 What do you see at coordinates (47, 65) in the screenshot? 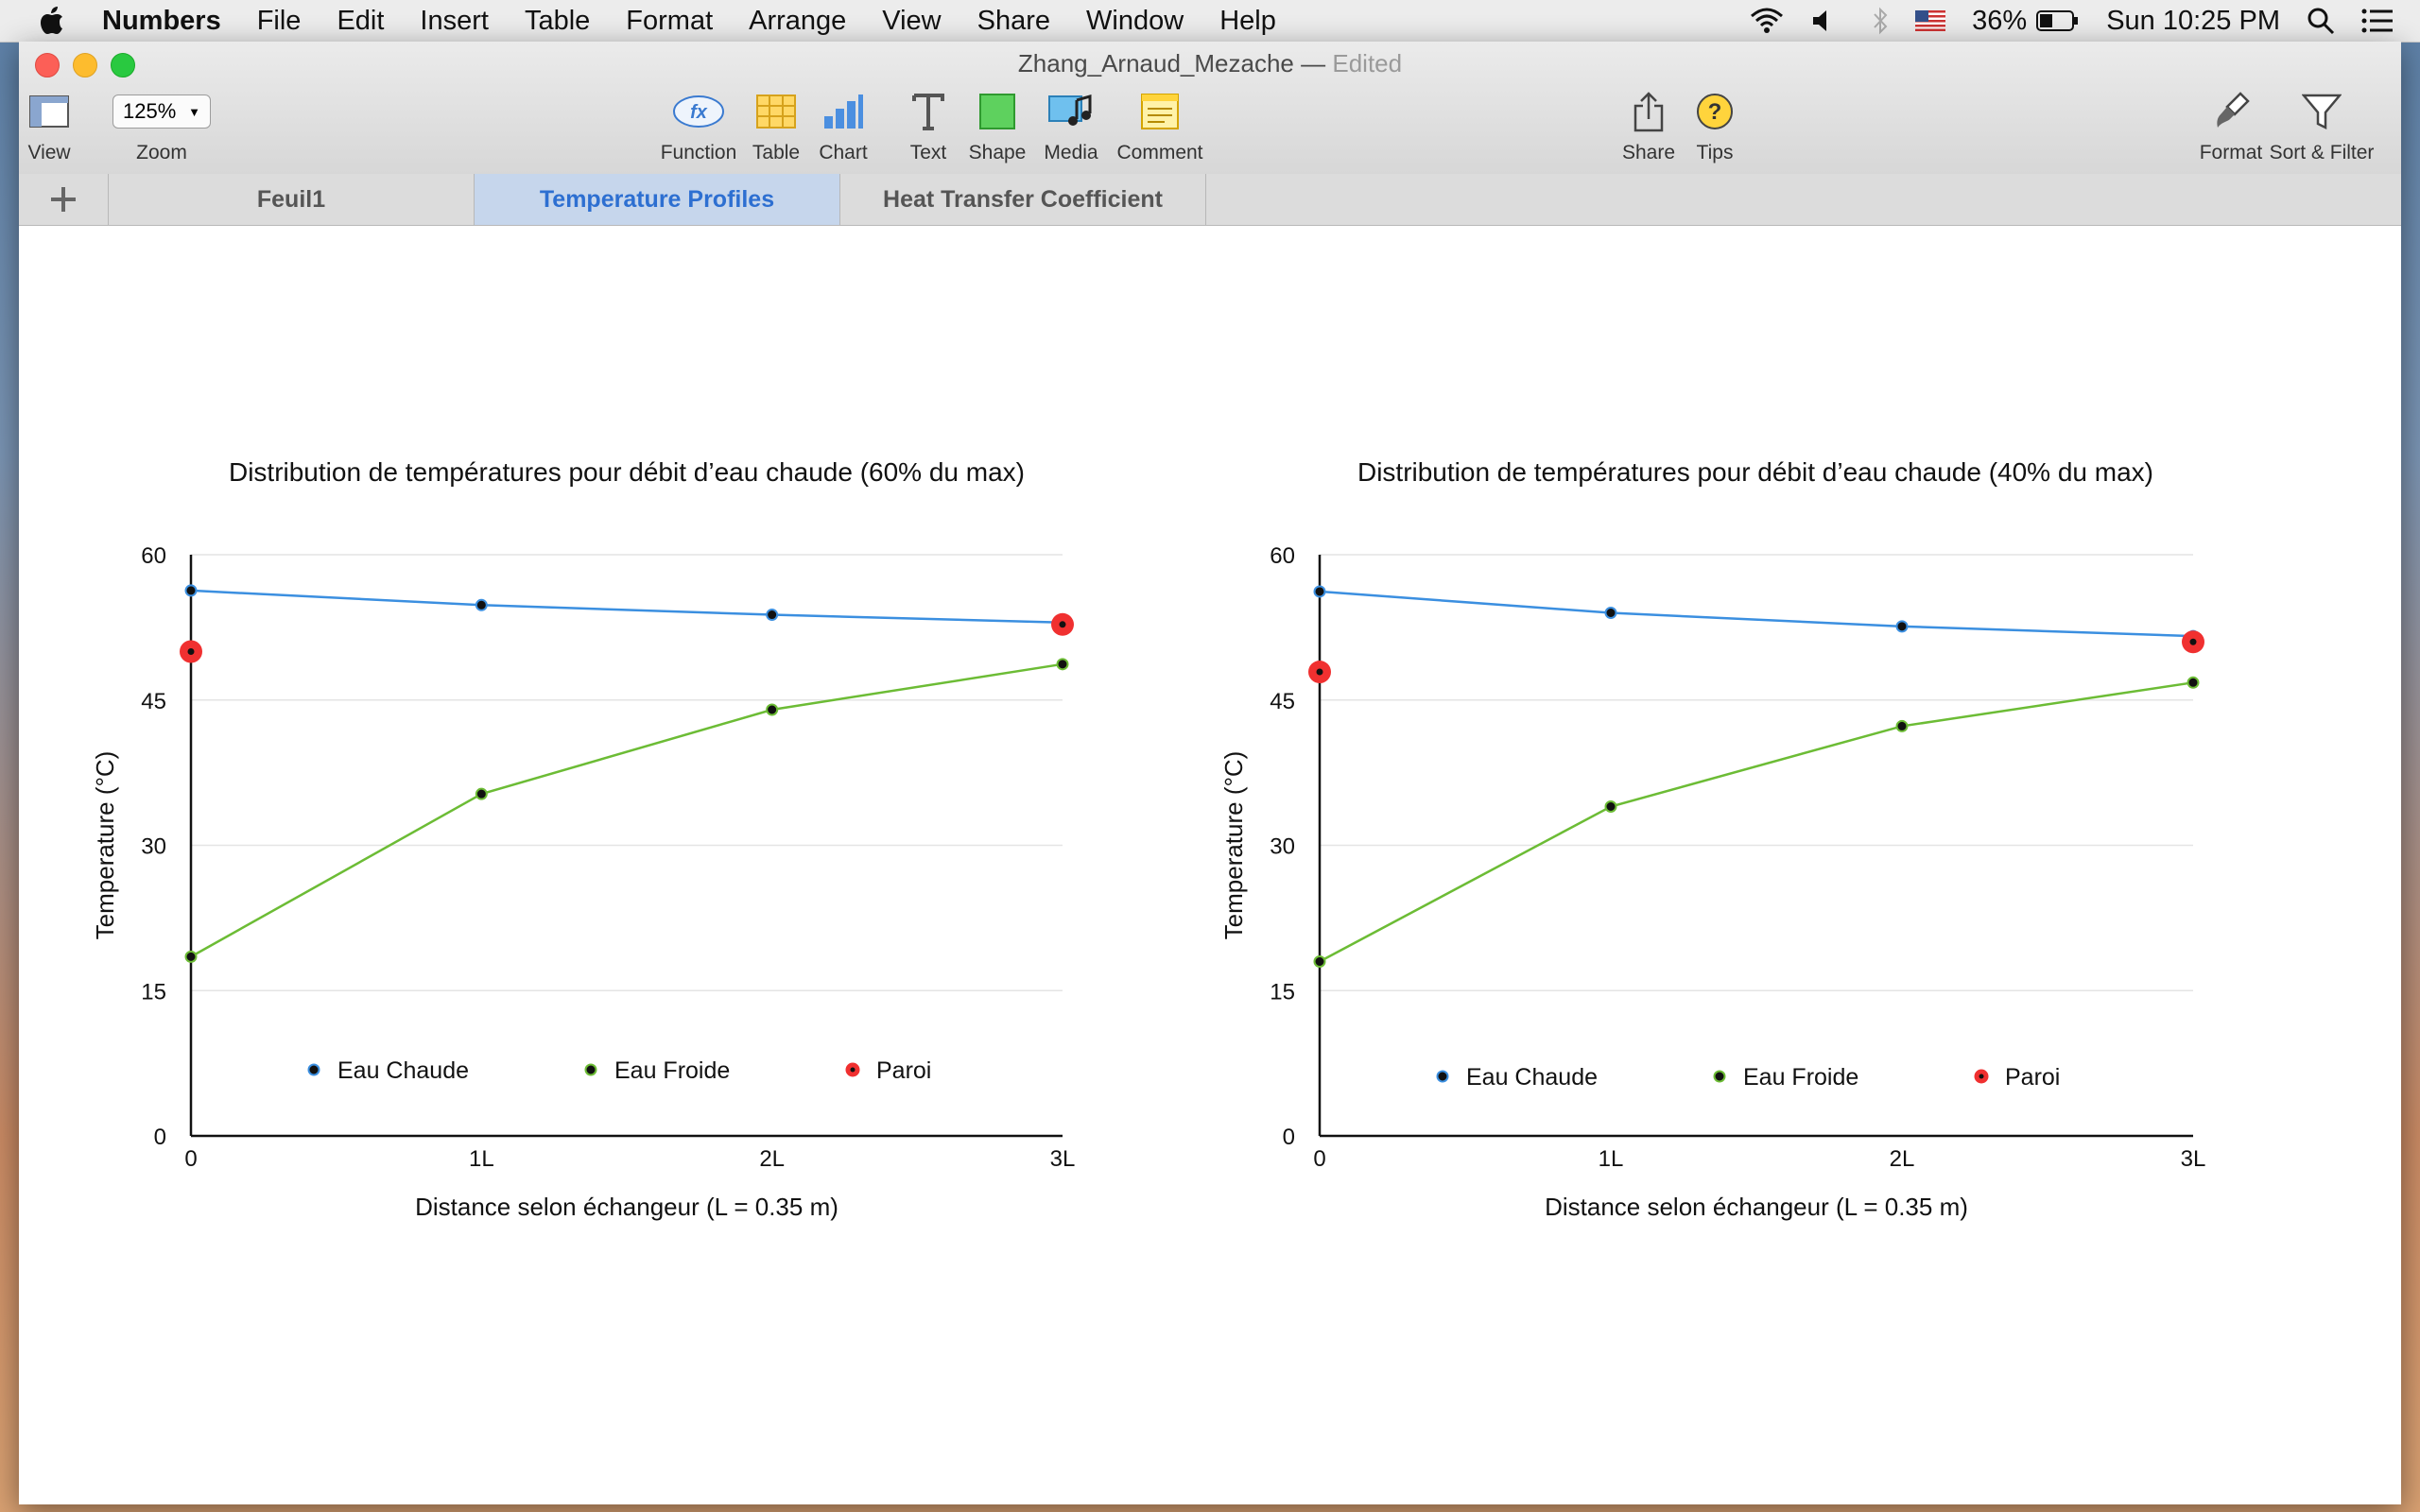
I see `close-window-button` at bounding box center [47, 65].